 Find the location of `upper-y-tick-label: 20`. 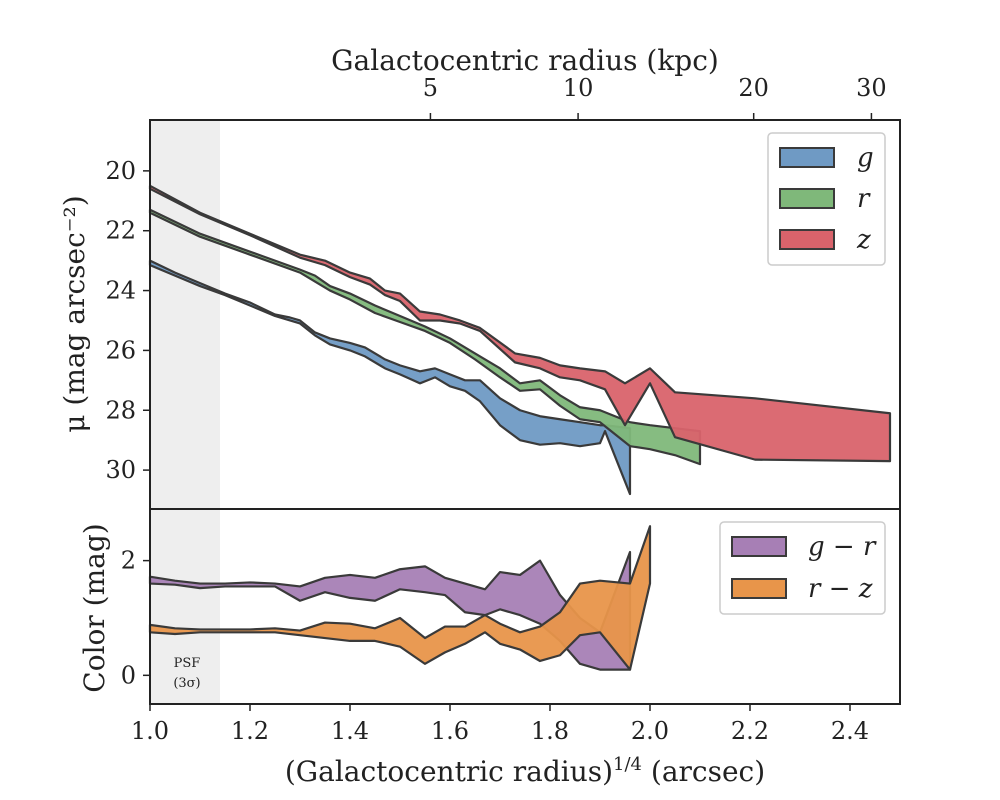

upper-y-tick-label: 20 is located at coordinates (120, 171).